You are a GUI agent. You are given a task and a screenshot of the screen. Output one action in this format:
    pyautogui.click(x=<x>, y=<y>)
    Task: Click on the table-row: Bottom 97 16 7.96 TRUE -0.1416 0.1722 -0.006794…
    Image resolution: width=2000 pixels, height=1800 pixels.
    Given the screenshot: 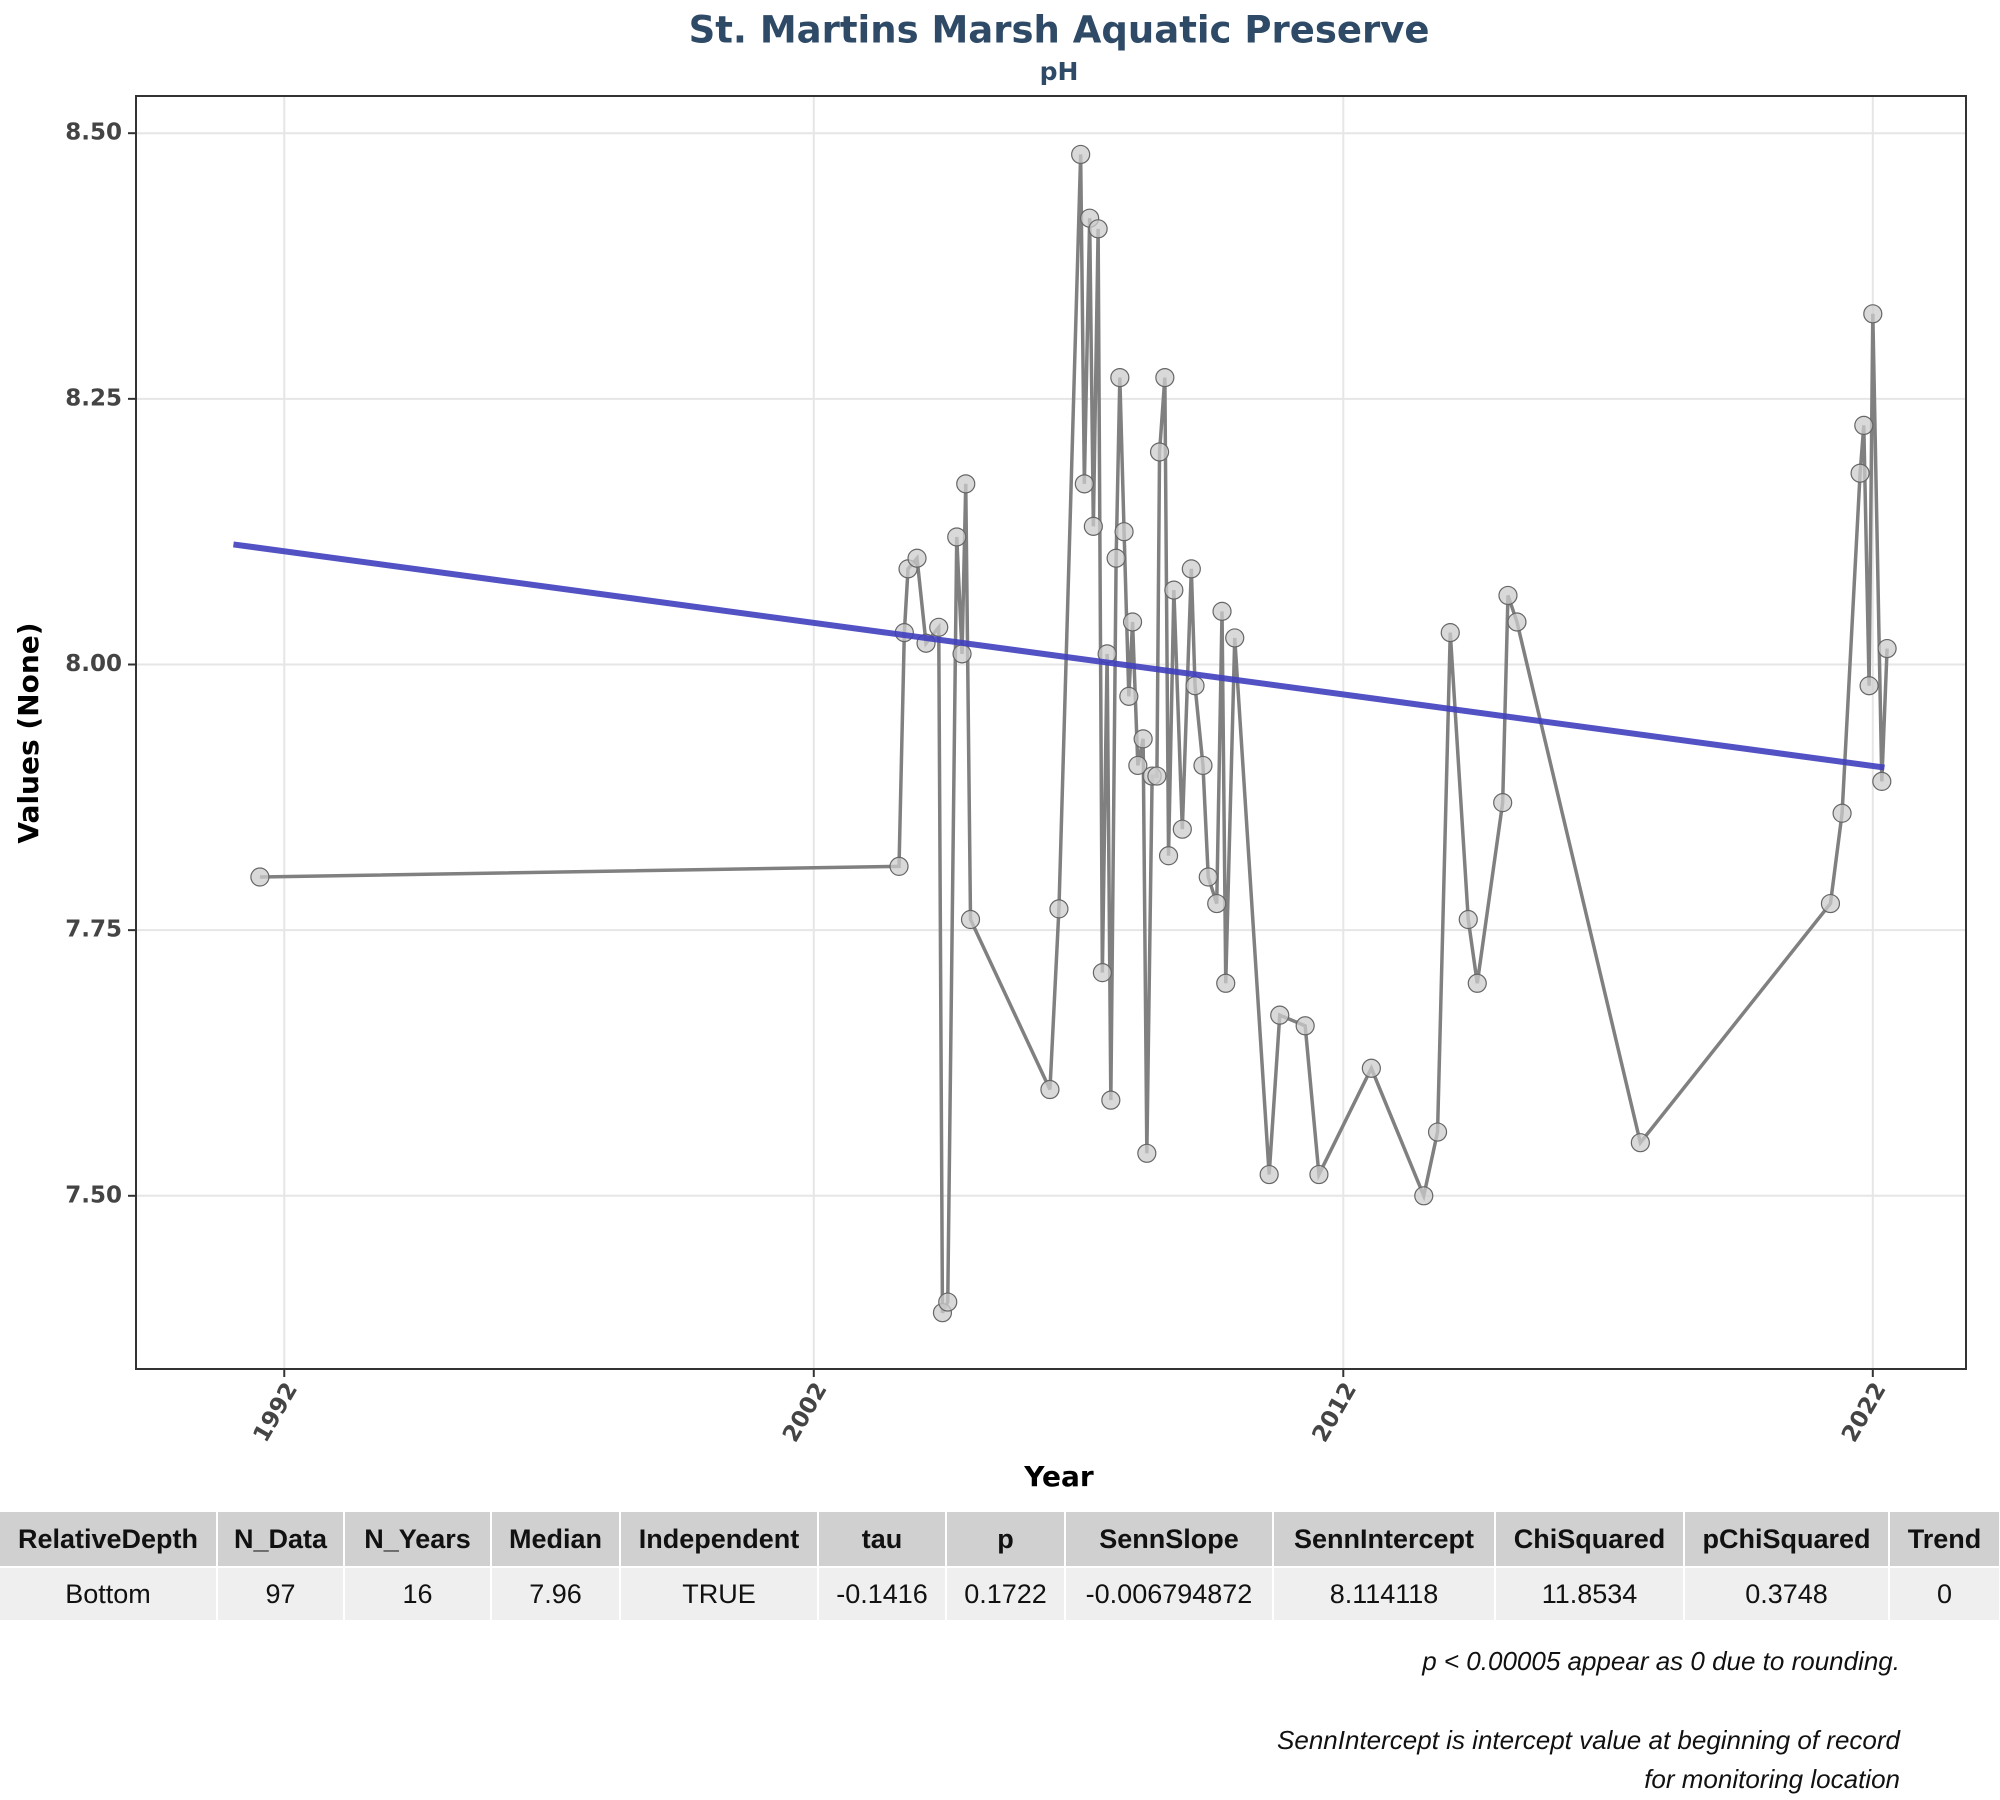 What is the action you would take?
    pyautogui.click(x=1000, y=1593)
    